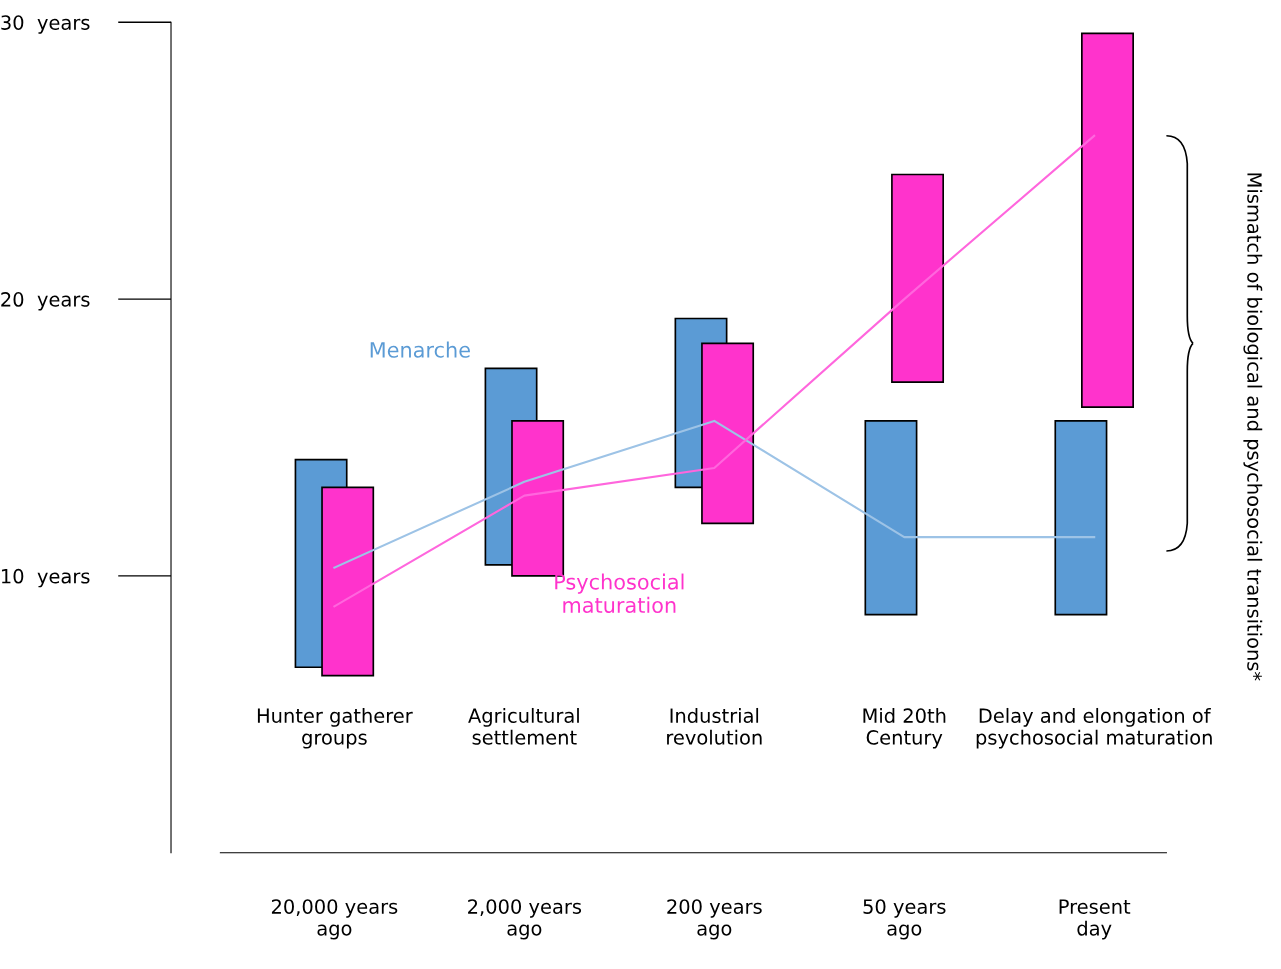 This screenshot has height=969, width=1281. Describe the element at coordinates (523, 726) in the screenshot. I see `x-tick-label: Agricultural settlement` at that location.